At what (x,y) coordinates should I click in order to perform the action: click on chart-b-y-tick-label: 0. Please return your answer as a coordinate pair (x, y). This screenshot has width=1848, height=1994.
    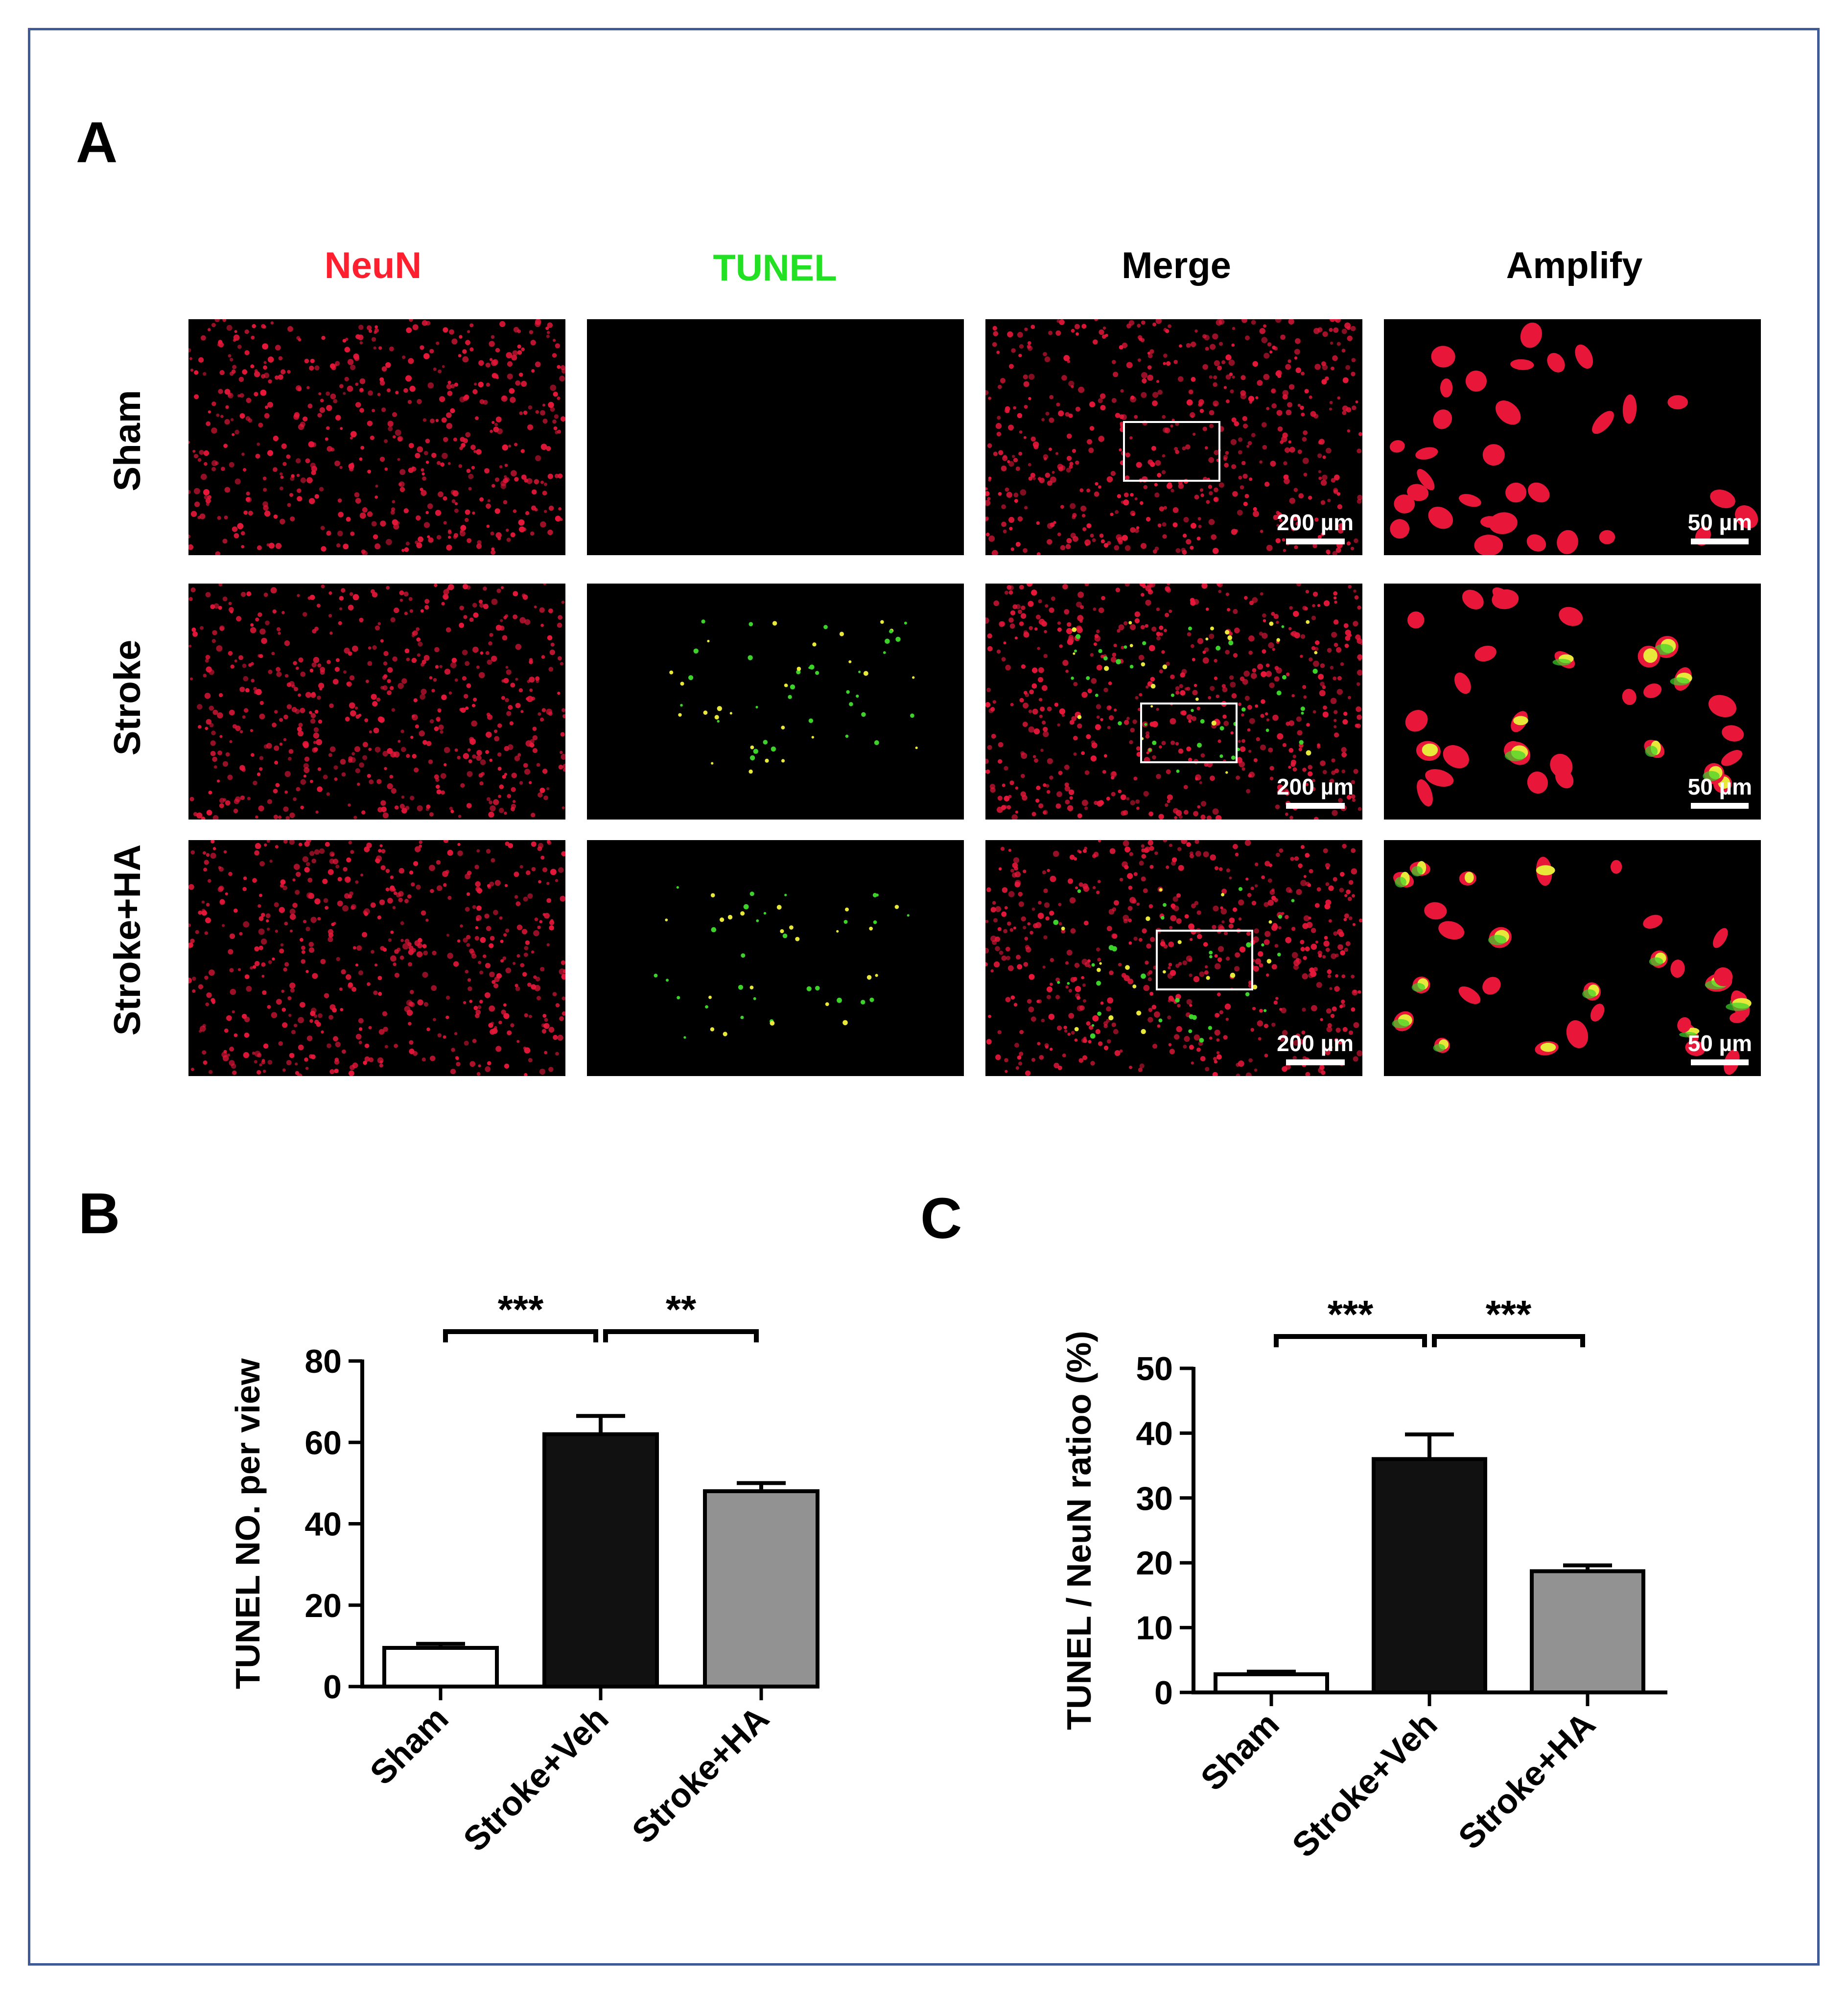
    Looking at the image, I should click on (332, 1687).